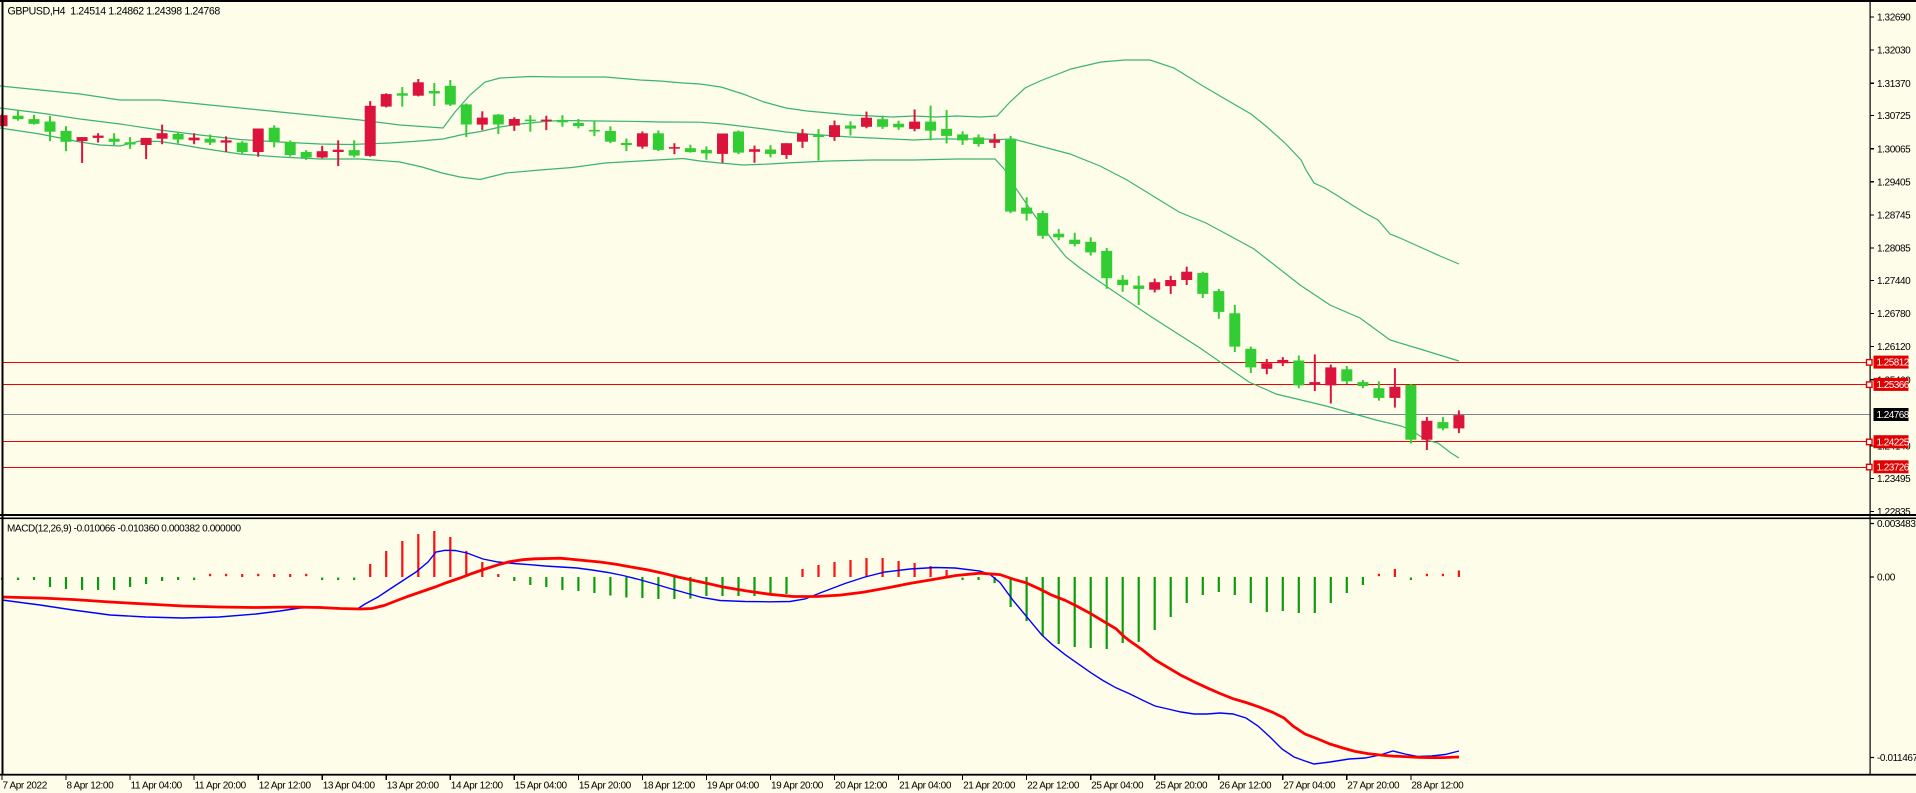 This screenshot has height=793, width=1916. Describe the element at coordinates (1894, 51) in the screenshot. I see `svg-text: 1.32030` at that location.